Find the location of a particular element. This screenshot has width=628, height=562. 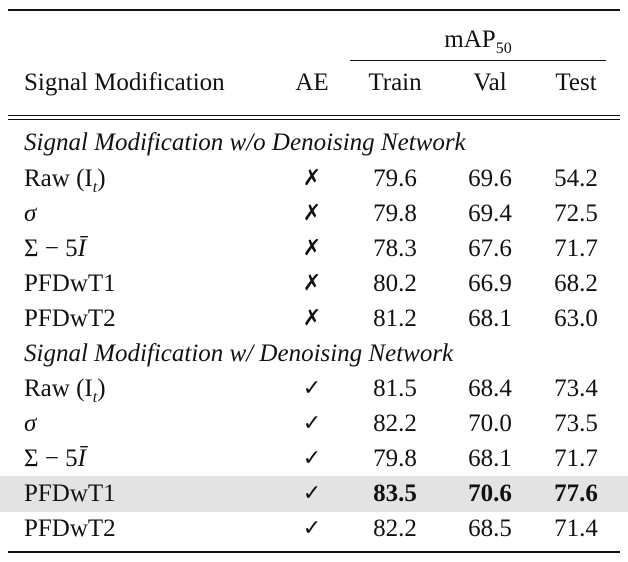

table-row: Σ − 5Ī ✗ 78.3 67.6 71.7 is located at coordinates (314, 249).